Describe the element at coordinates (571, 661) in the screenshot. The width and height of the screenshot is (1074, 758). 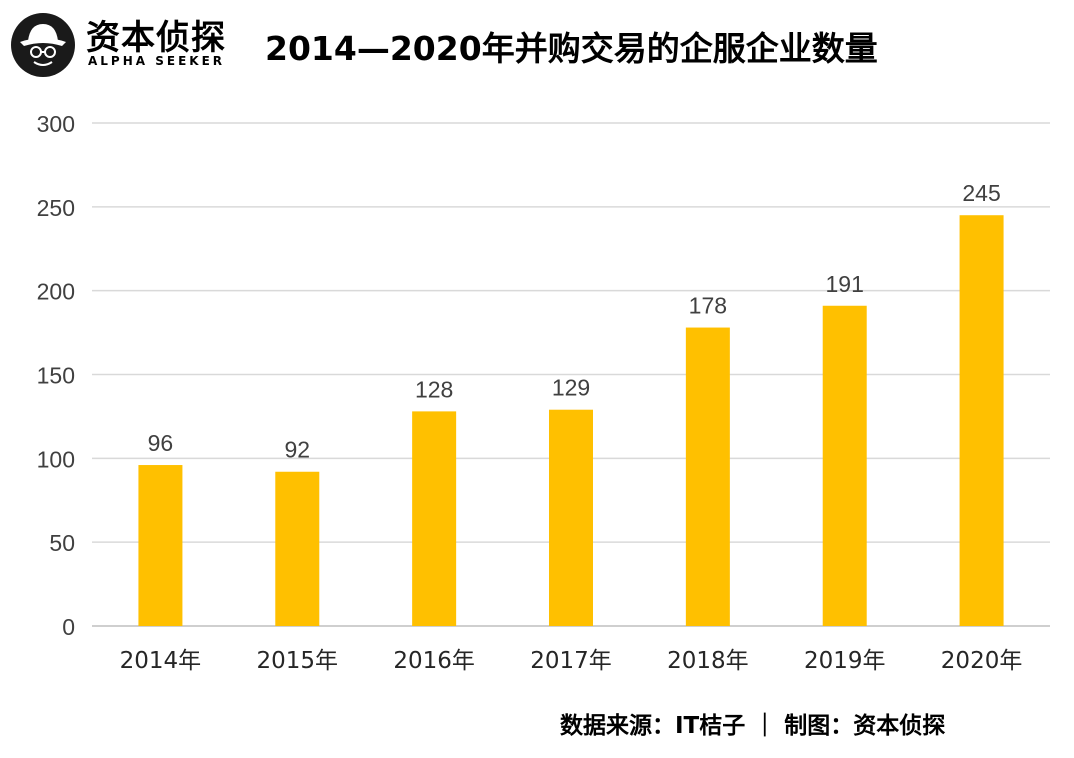
I see `x-tick-label: 2017年` at that location.